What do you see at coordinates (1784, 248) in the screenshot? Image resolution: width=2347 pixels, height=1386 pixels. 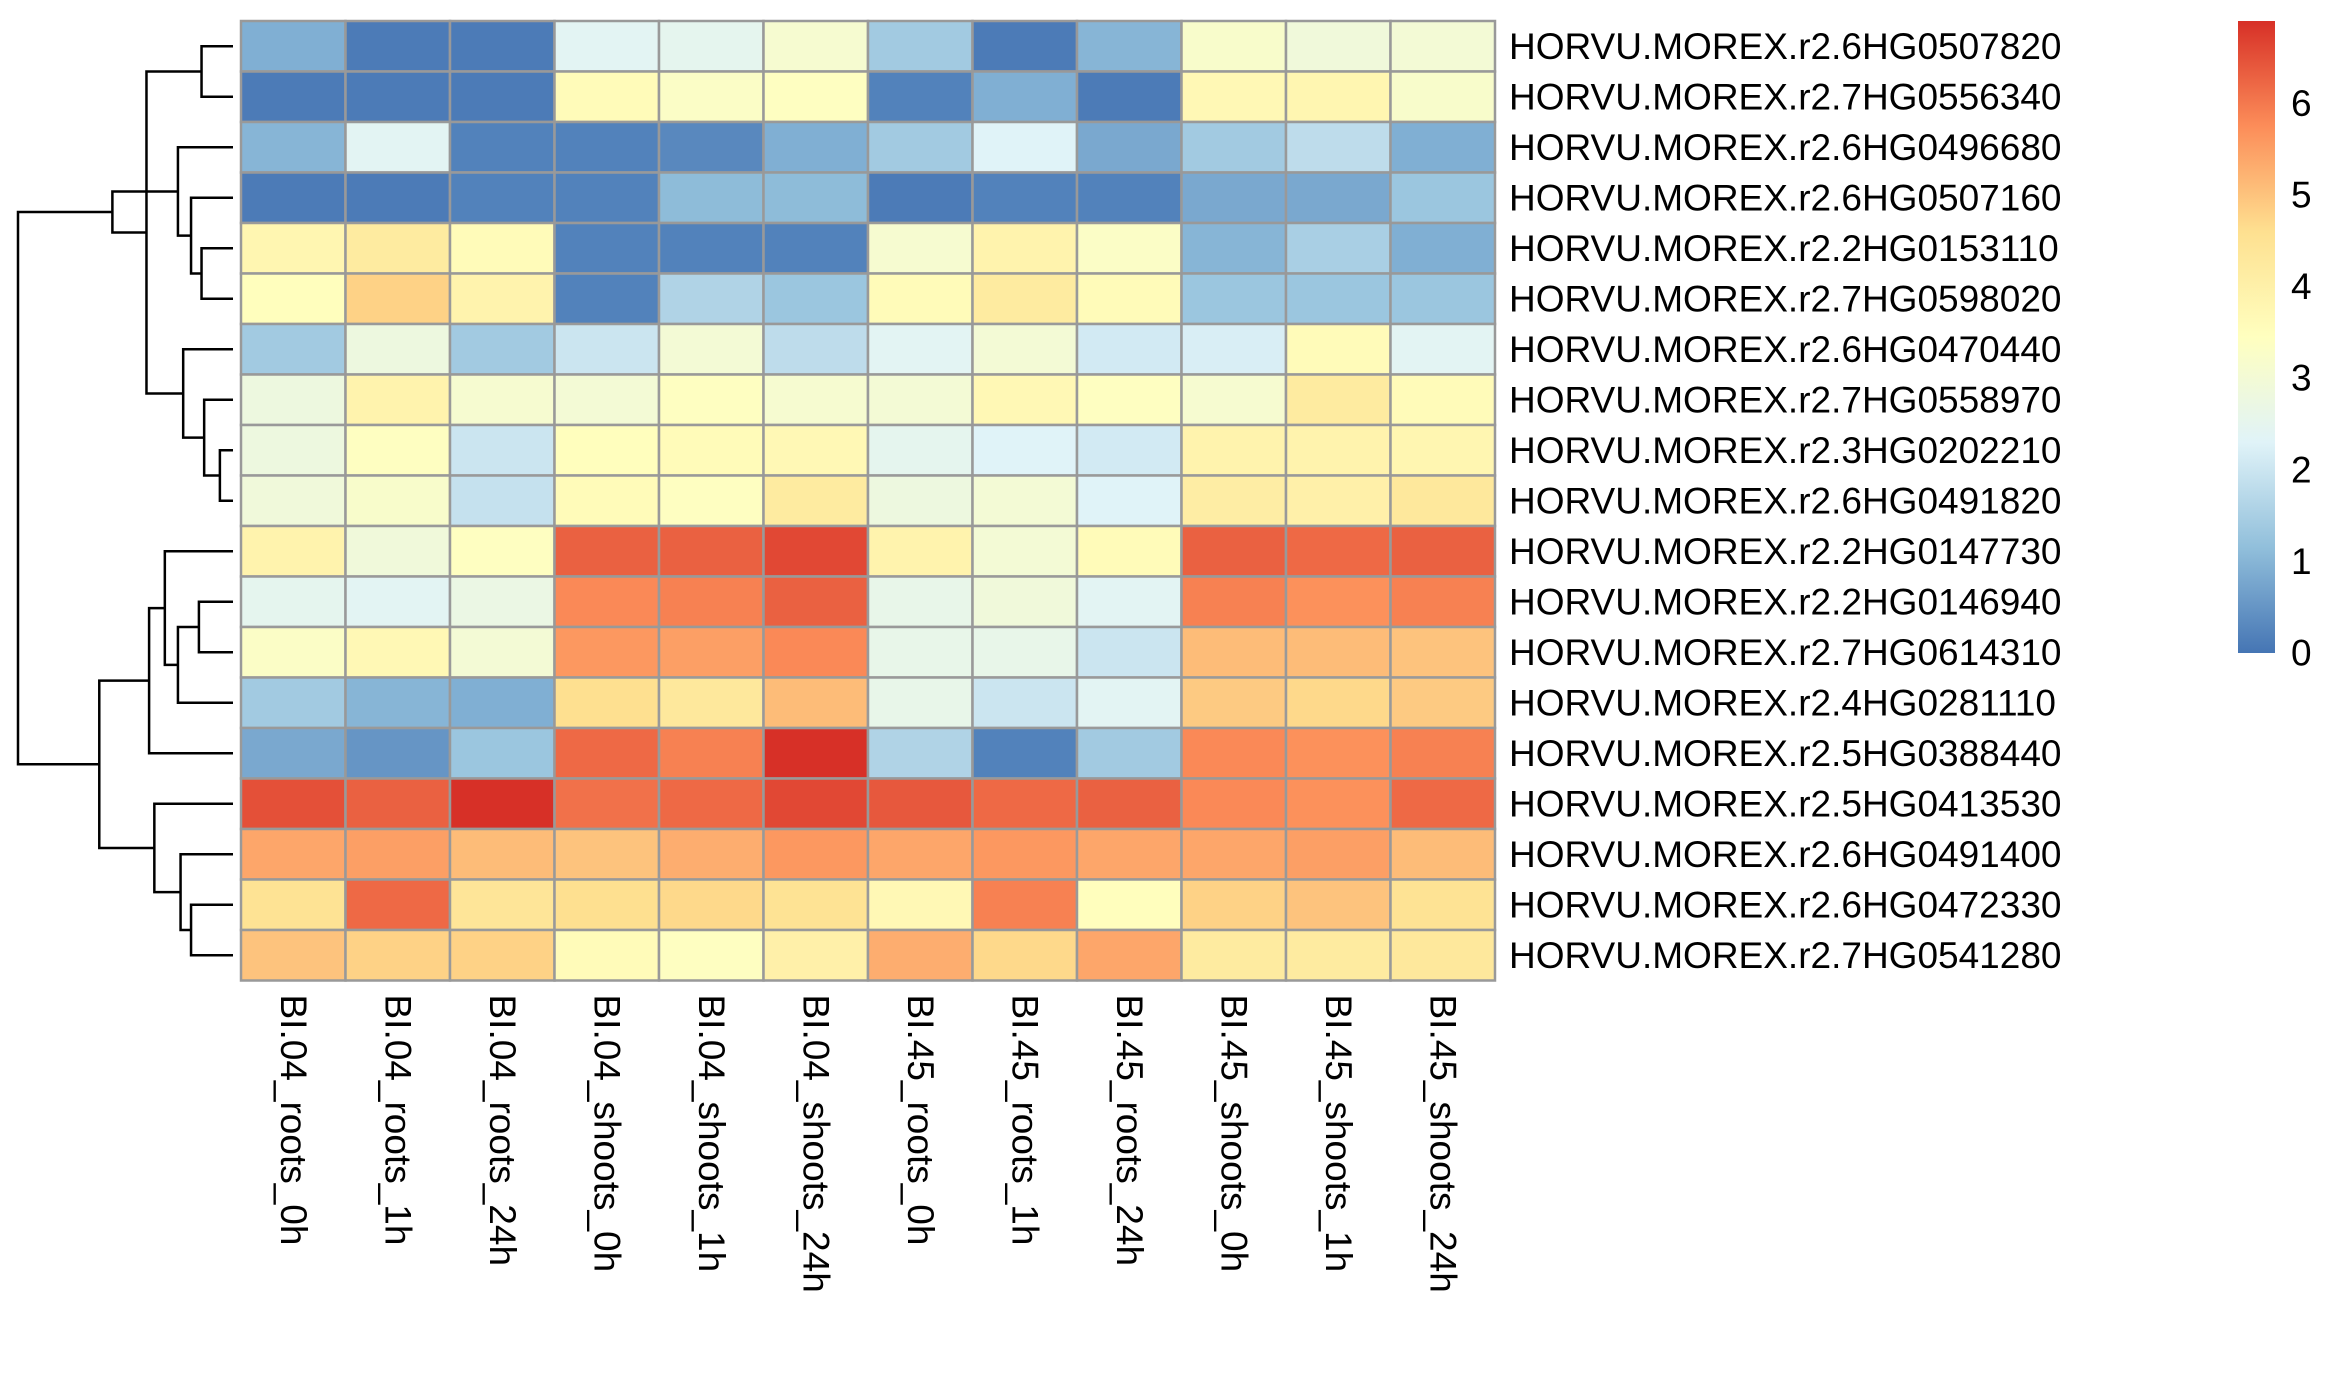 I see `row-label: HORVU.MOREX.r2.2HG0153110` at bounding box center [1784, 248].